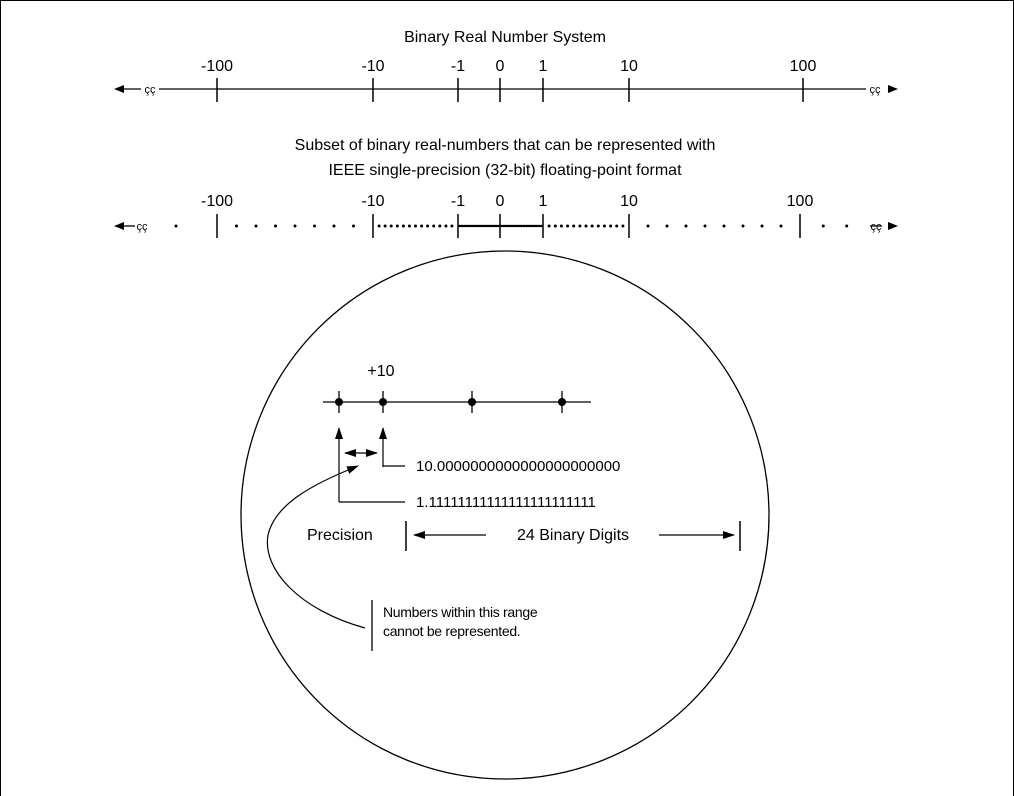 The height and width of the screenshot is (796, 1014). Describe the element at coordinates (450, 402) in the screenshot. I see `zoom-ticks` at that location.